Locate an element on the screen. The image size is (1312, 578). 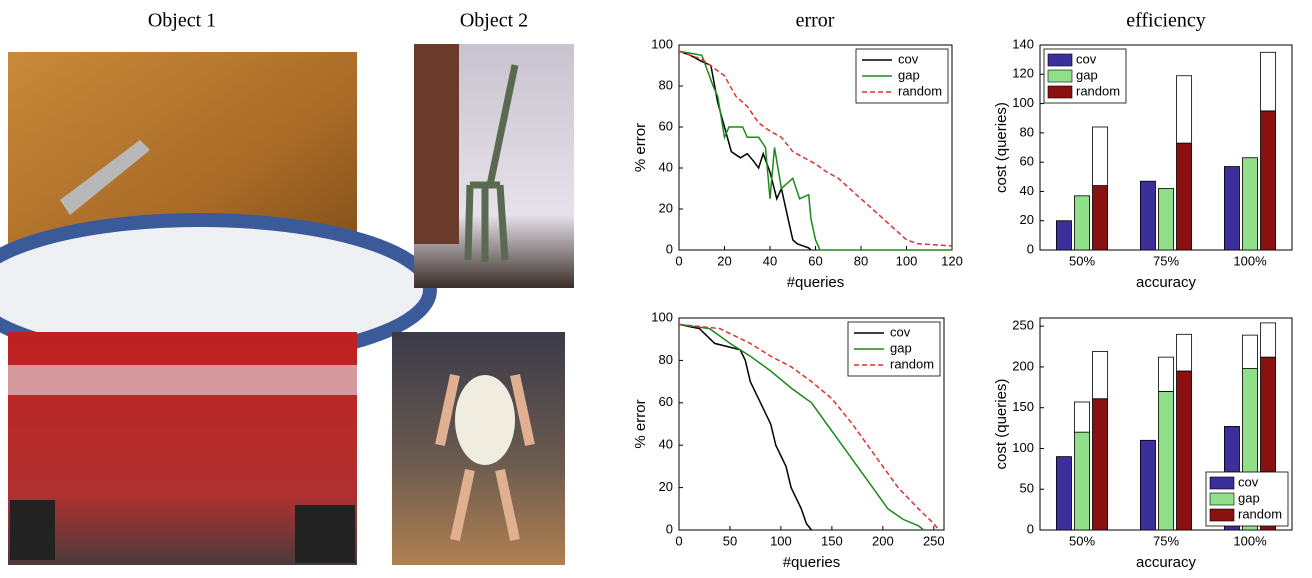
y-tick-label: 200 is located at coordinates (1023, 365).